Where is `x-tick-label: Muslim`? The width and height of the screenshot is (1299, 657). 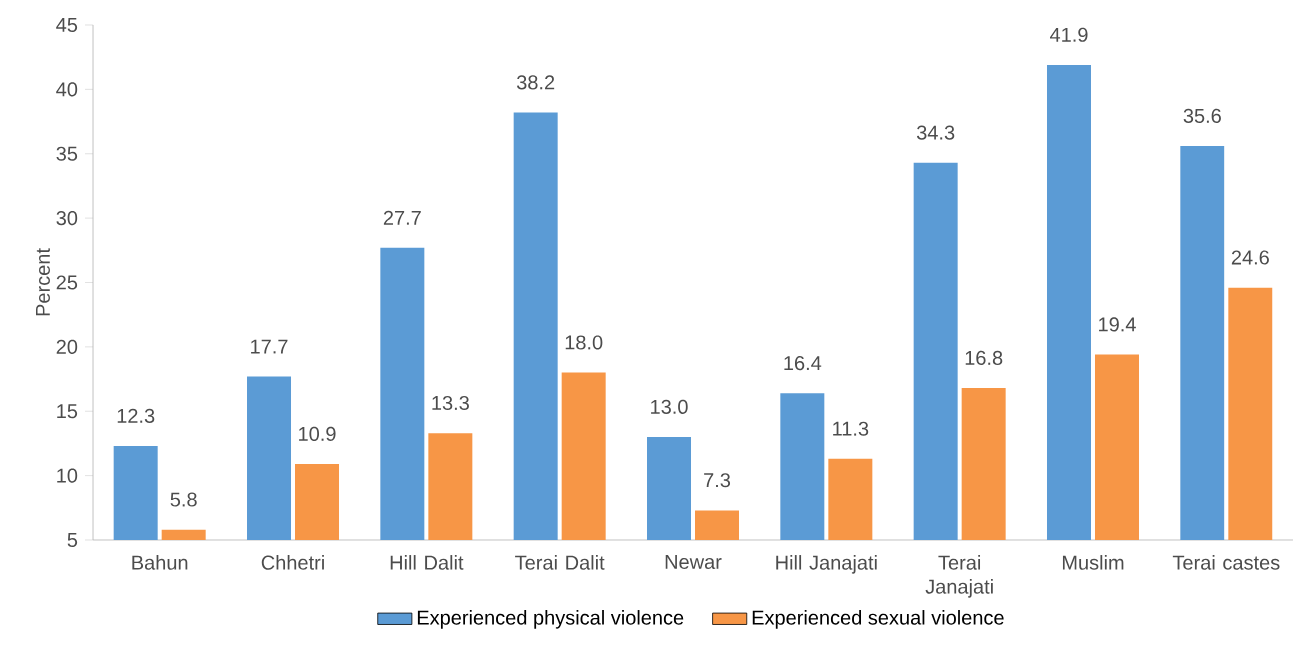 x-tick-label: Muslim is located at coordinates (1093, 562).